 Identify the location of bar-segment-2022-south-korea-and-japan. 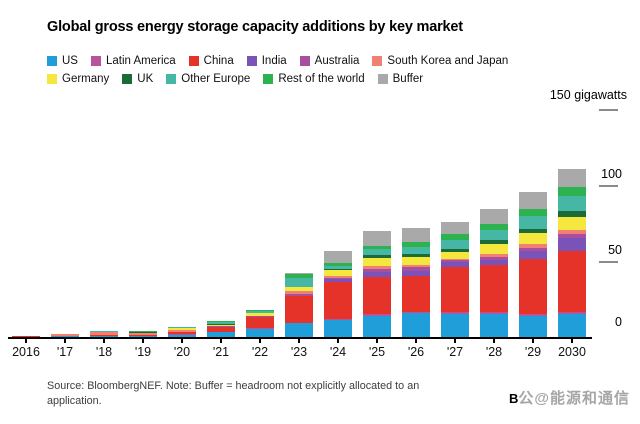
(260, 316).